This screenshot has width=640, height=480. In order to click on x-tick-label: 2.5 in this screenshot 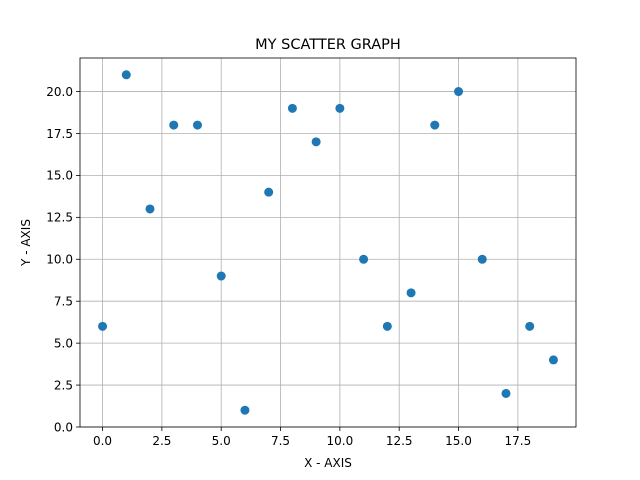, I will do `click(161, 441)`.